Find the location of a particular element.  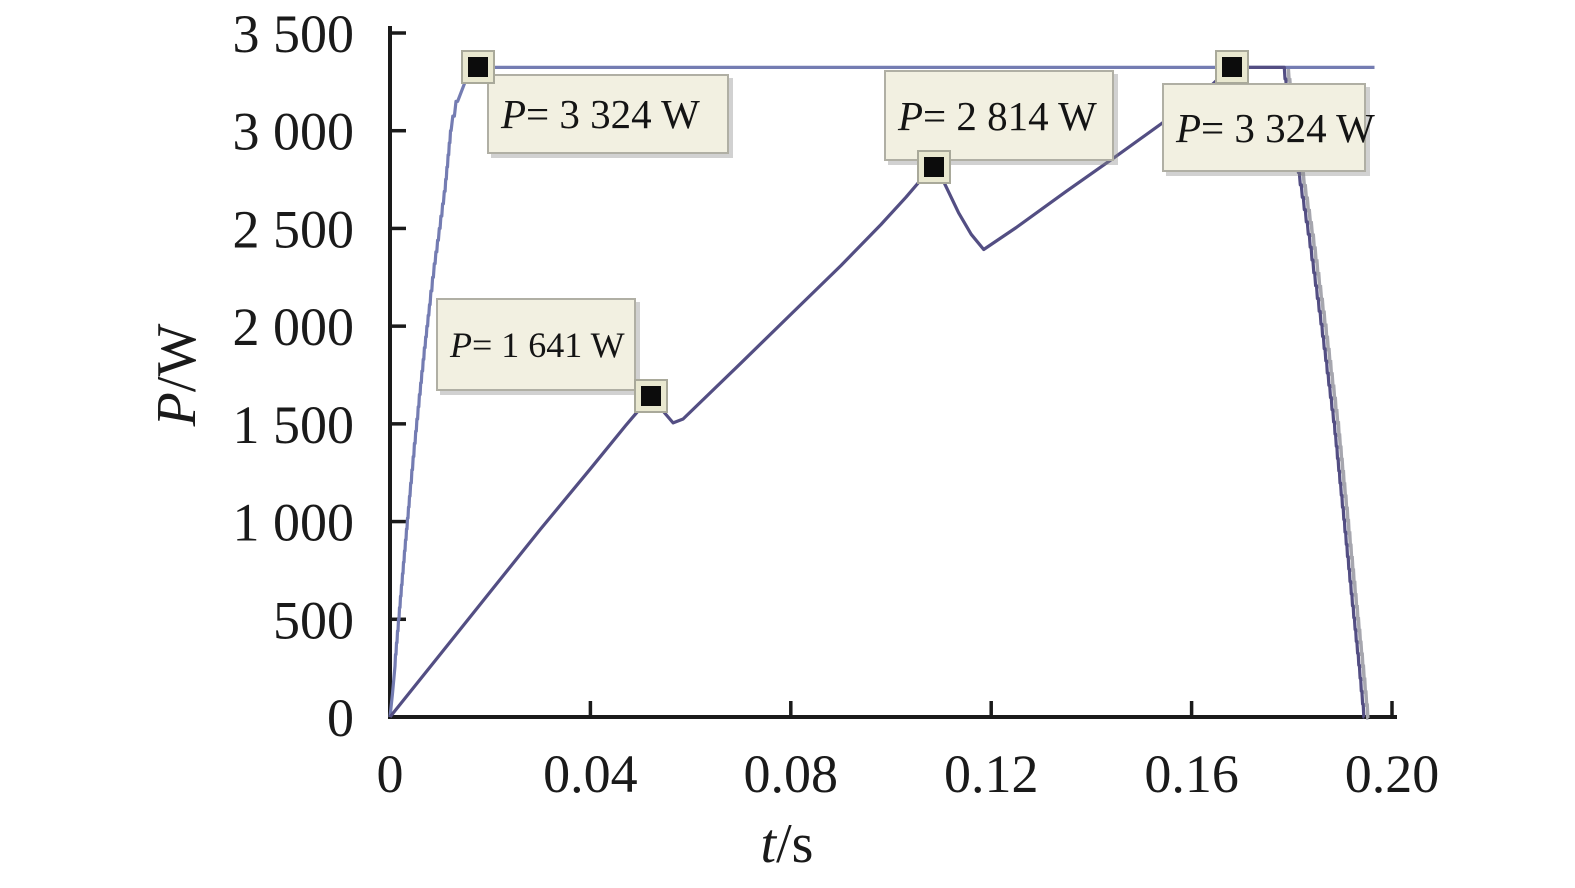

x-tick-label: 0.20 is located at coordinates (1392, 774).